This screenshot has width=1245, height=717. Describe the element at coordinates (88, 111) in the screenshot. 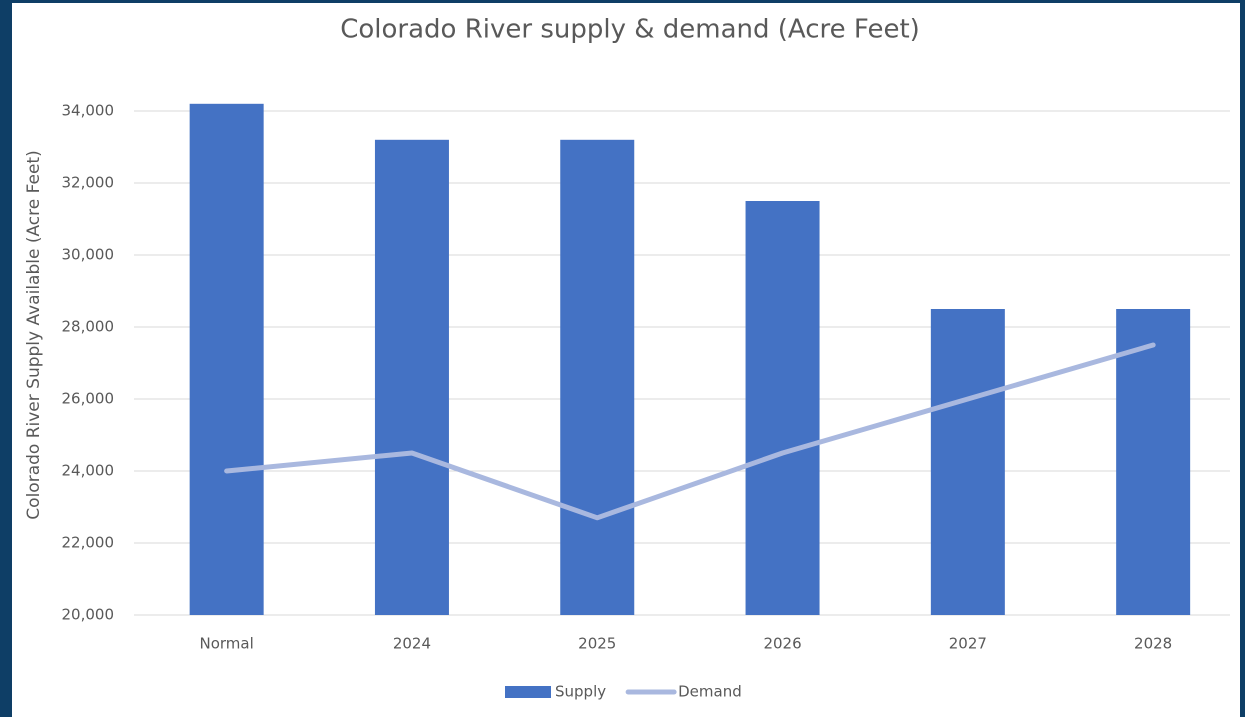

I see `y-tick-label: 34,000` at that location.